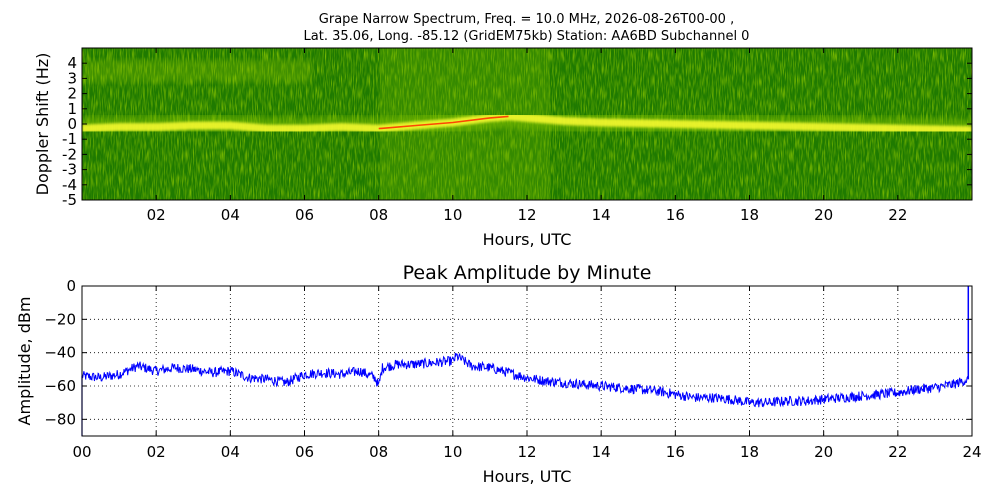 The image size is (1000, 500). I want to click on spec-x-tick-label: 22, so click(897, 215).